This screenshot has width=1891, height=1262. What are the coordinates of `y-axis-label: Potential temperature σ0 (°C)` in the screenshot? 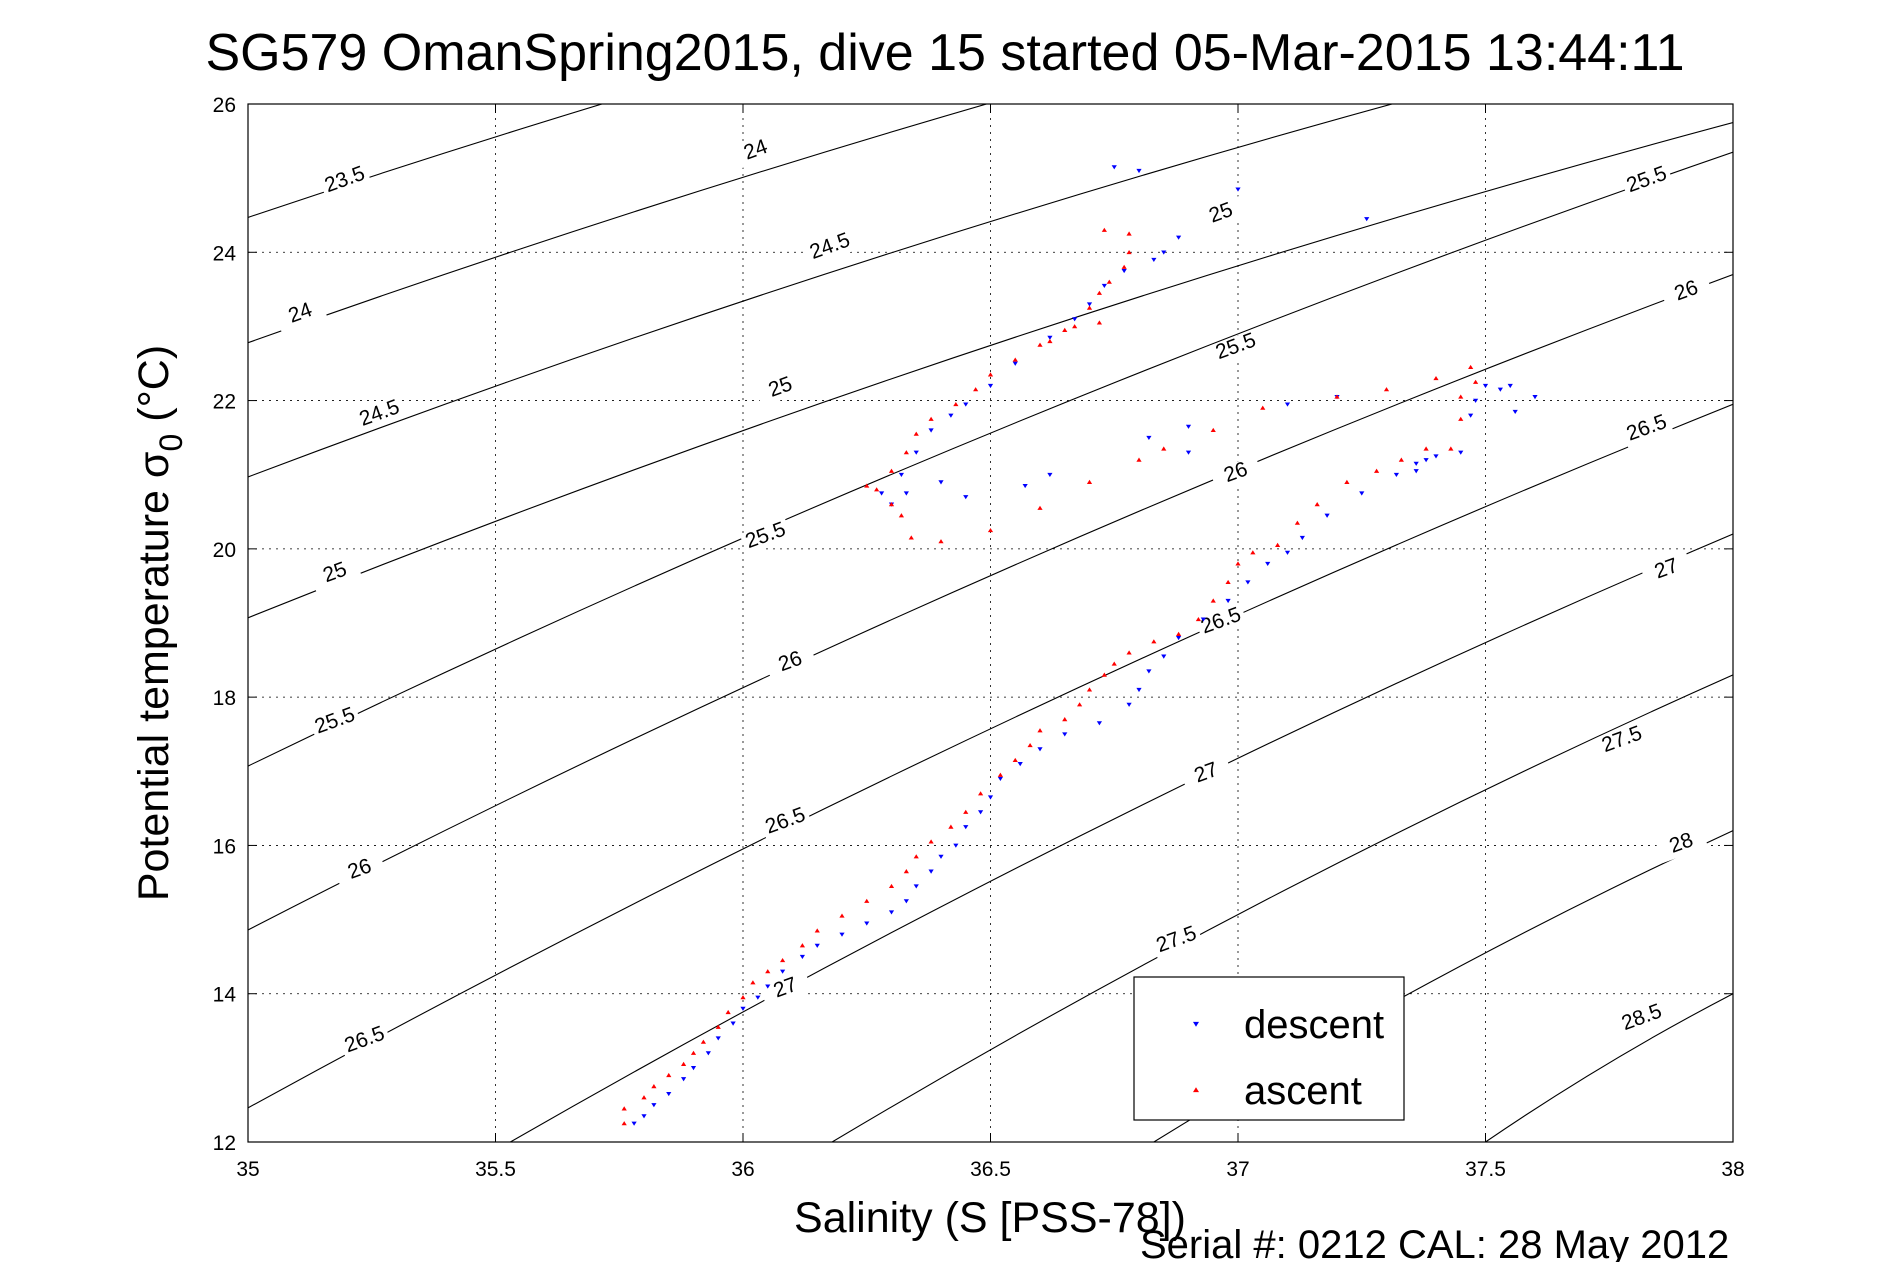 It's located at (159, 623).